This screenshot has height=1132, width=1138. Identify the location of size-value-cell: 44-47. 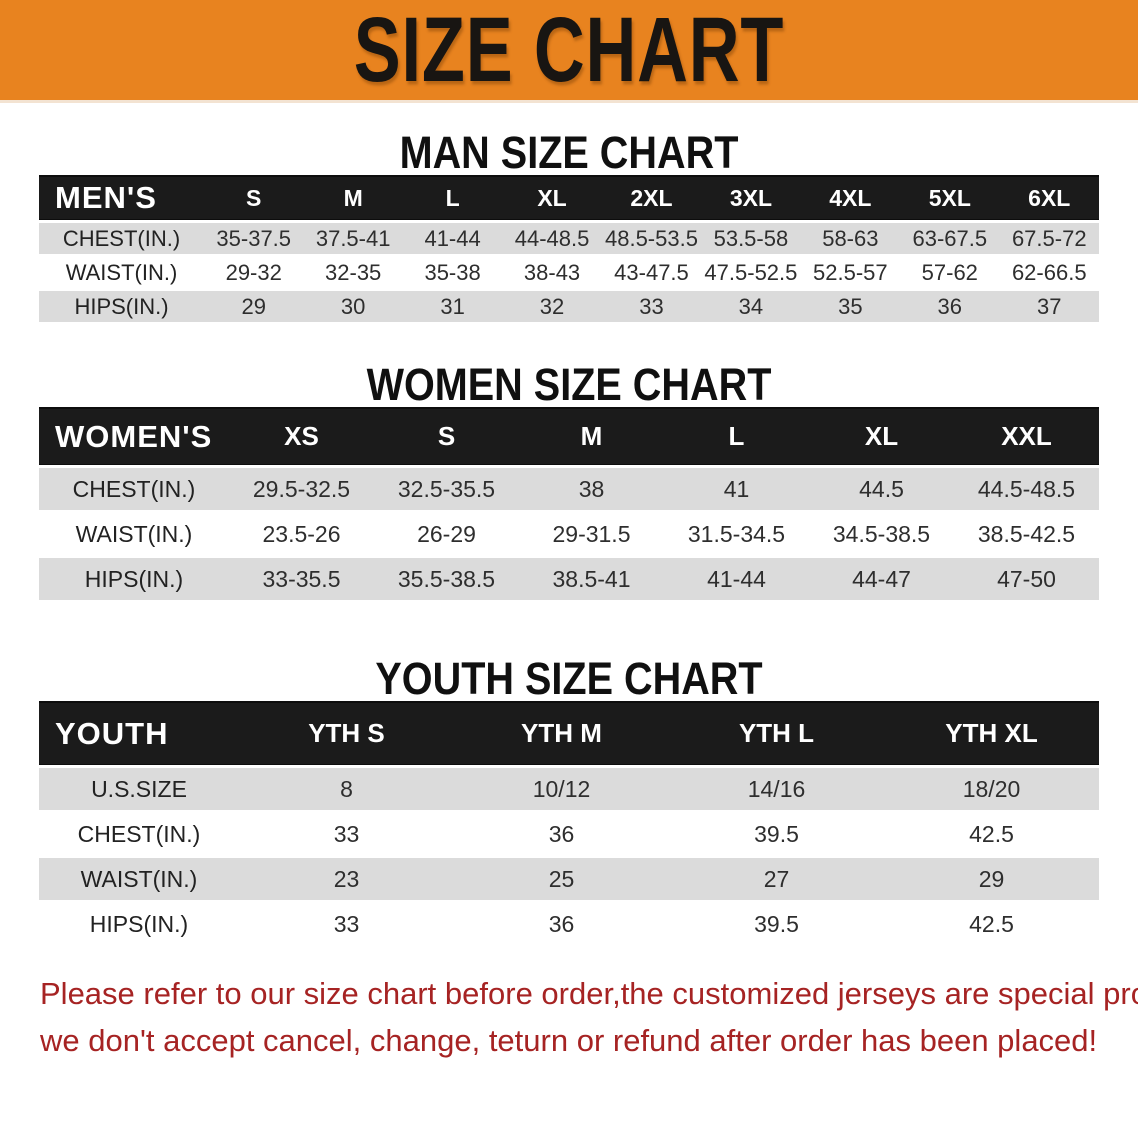
(881, 577).